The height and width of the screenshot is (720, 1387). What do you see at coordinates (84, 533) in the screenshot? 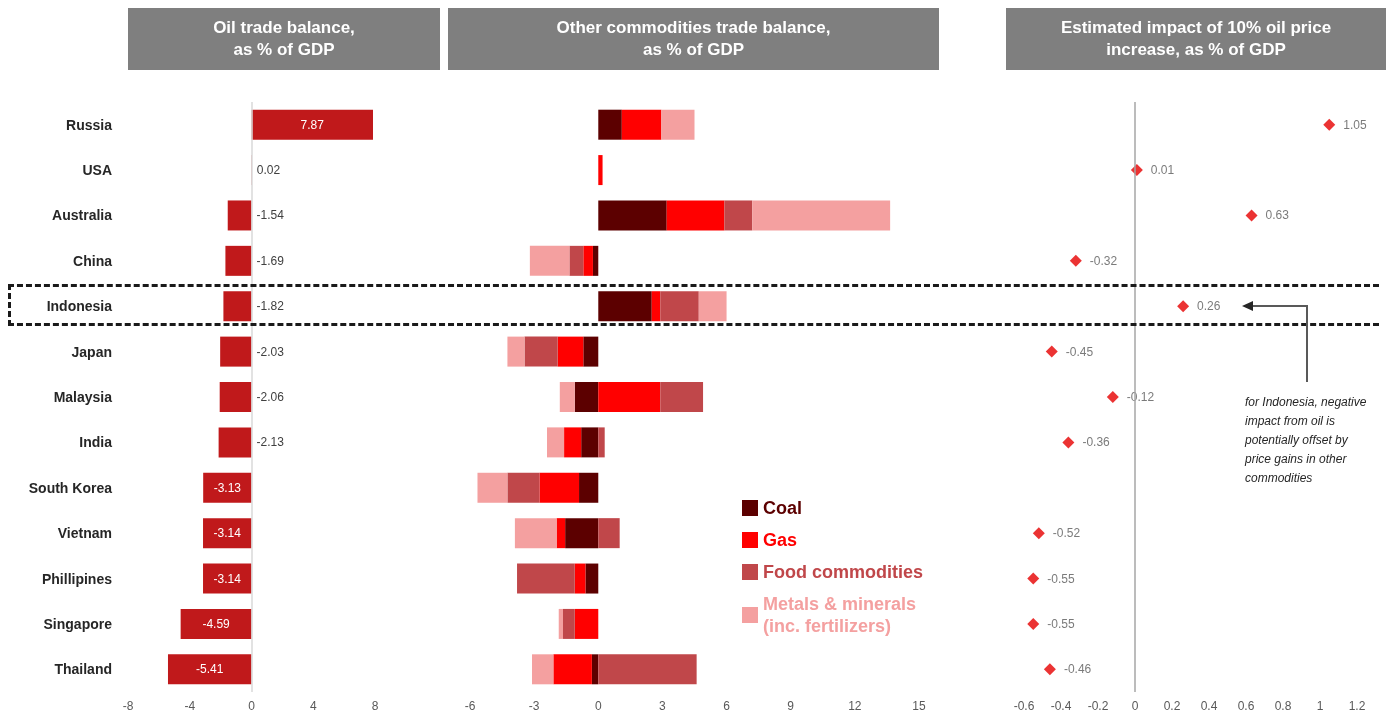
I see `y-tick-label: Vietnam` at bounding box center [84, 533].